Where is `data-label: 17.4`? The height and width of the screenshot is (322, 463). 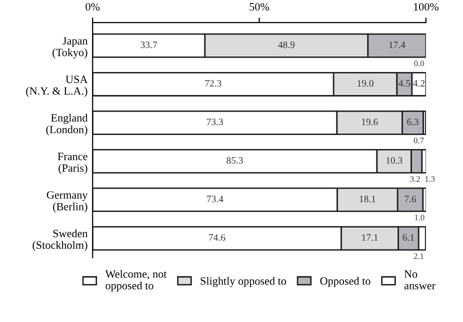 data-label: 17.4 is located at coordinates (397, 45).